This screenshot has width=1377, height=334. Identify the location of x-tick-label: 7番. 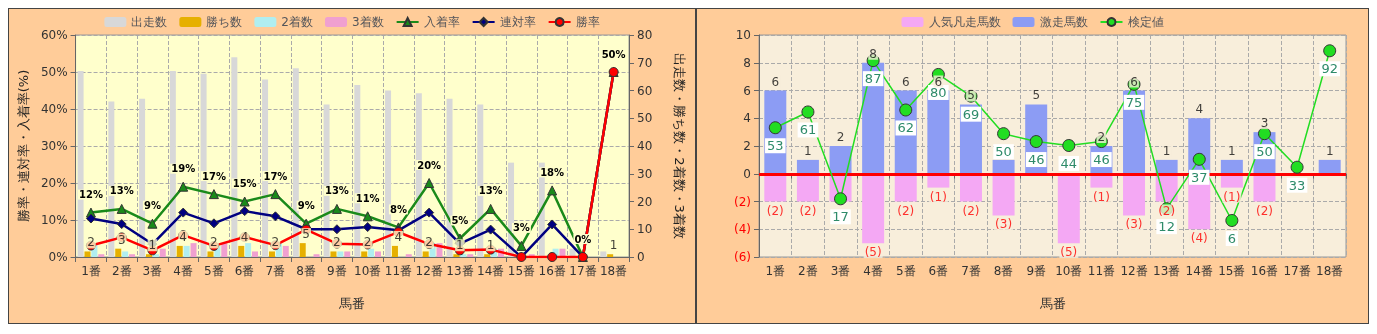
(971, 271).